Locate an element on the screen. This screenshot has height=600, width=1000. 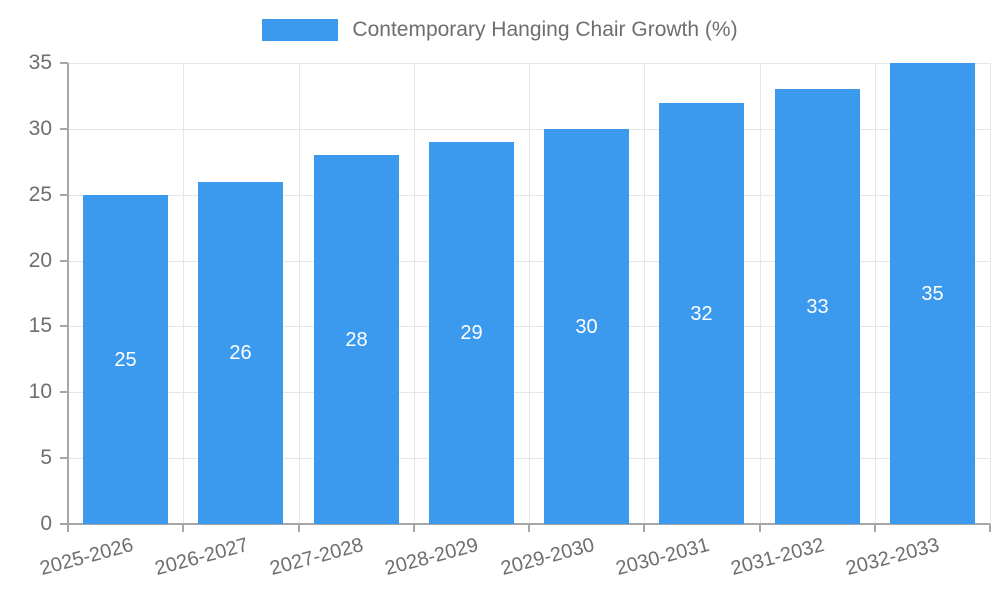
bar-value-label: 25 is located at coordinates (125, 359).